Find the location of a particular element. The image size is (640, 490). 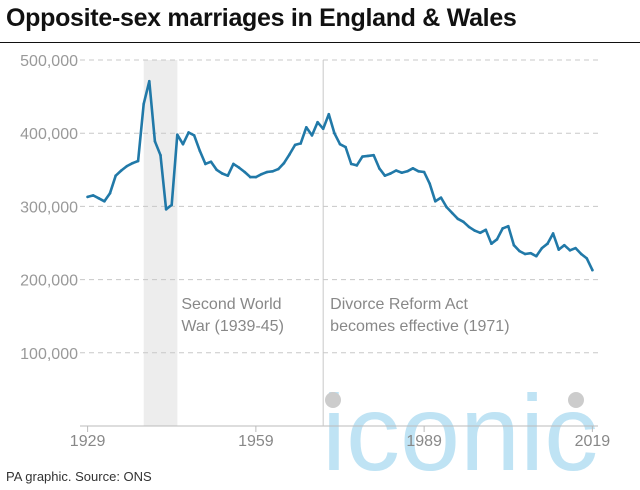

y-tick-label: 200,000 is located at coordinates (49, 281).